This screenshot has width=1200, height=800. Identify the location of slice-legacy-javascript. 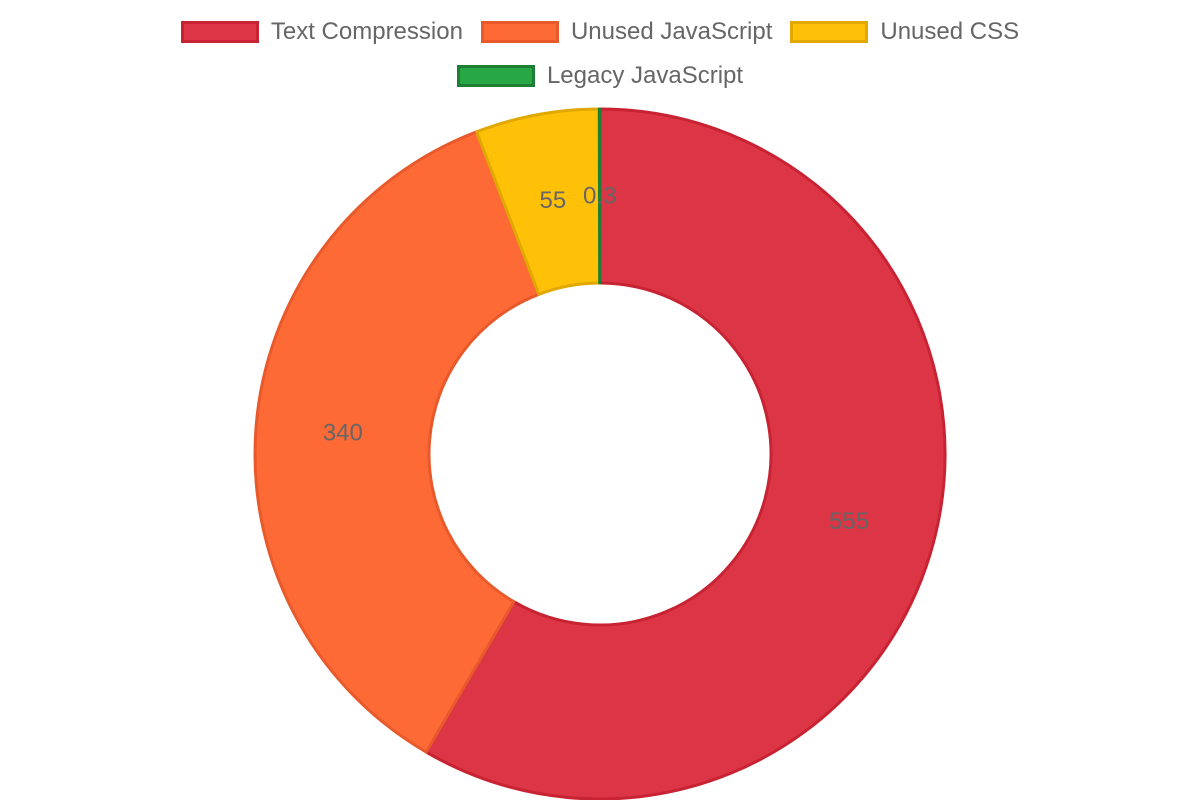
(599, 196).